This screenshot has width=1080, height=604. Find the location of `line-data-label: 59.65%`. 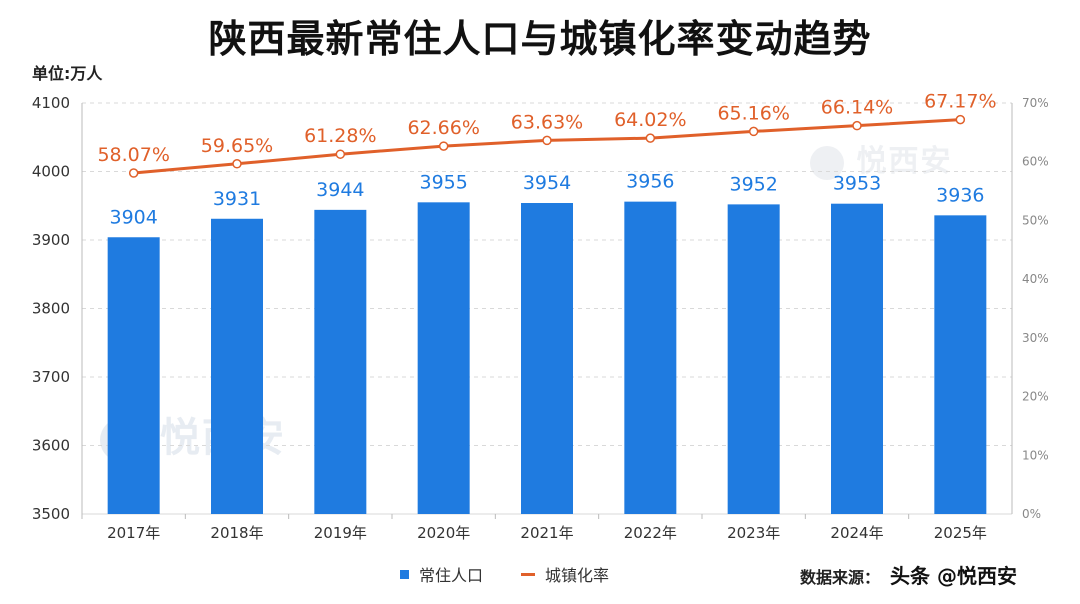

line-data-label: 59.65% is located at coordinates (237, 146).